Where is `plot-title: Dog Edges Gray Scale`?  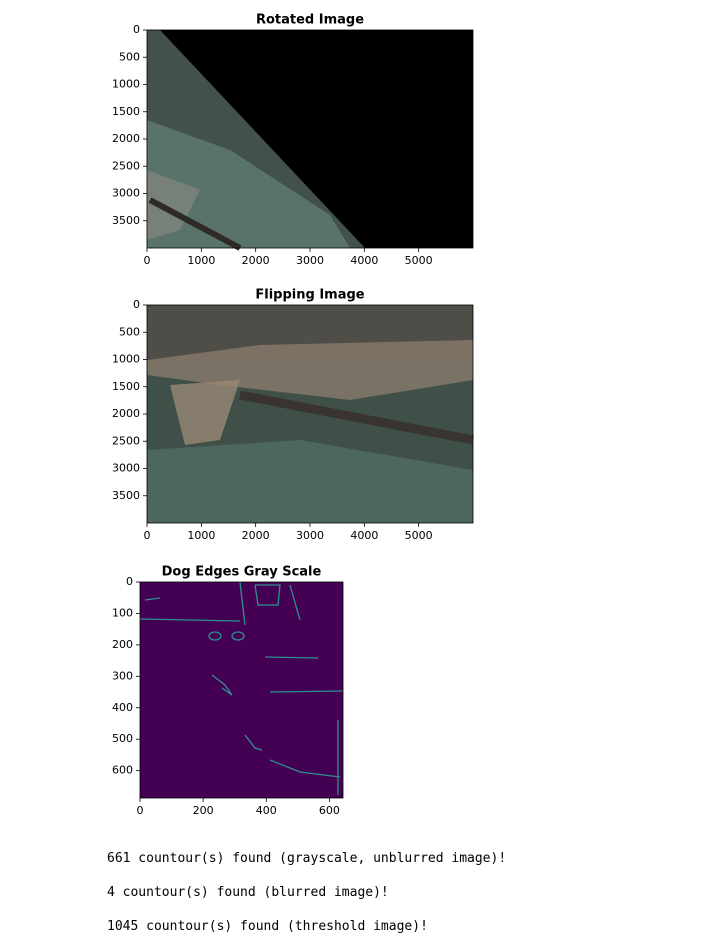 plot-title: Dog Edges Gray Scale is located at coordinates (242, 572).